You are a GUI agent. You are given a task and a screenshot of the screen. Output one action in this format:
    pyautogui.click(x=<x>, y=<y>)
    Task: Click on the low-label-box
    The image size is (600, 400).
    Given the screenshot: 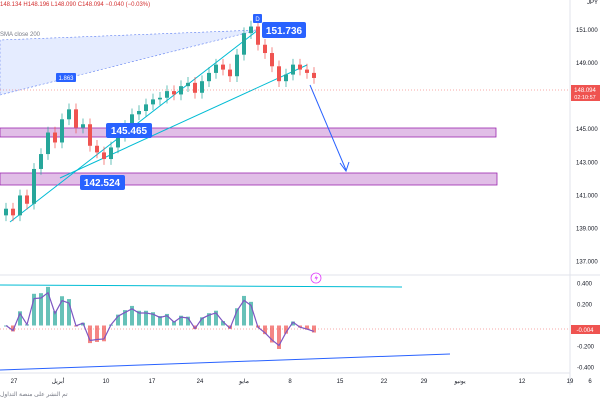 What is the action you would take?
    pyautogui.click(x=102, y=182)
    